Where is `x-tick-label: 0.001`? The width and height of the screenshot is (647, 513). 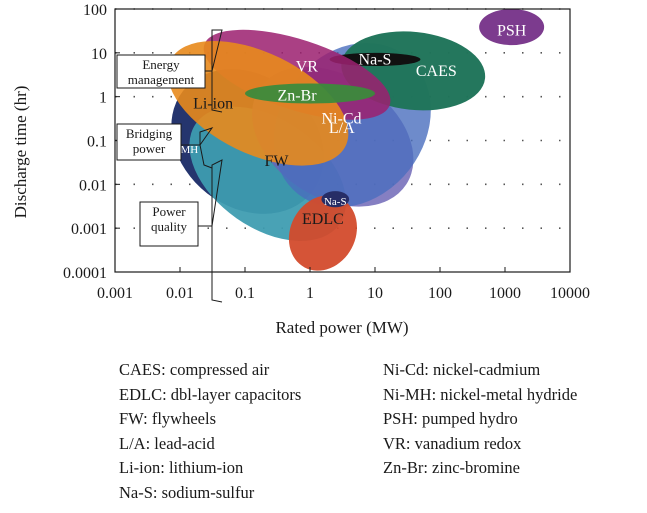
x-tick-label: 0.001 is located at coordinates (115, 293).